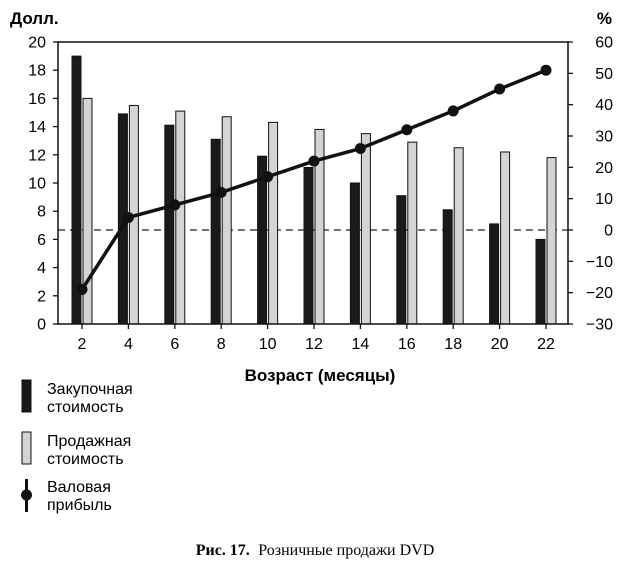 This screenshot has width=630, height=568. What do you see at coordinates (268, 344) in the screenshot?
I see `x-tick-label-10: 10` at bounding box center [268, 344].